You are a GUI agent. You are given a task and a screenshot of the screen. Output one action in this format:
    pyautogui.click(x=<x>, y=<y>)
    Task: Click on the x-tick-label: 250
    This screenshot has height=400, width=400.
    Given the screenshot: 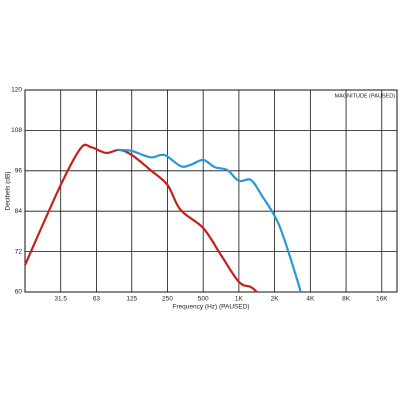 What is the action you would take?
    pyautogui.click(x=167, y=299)
    